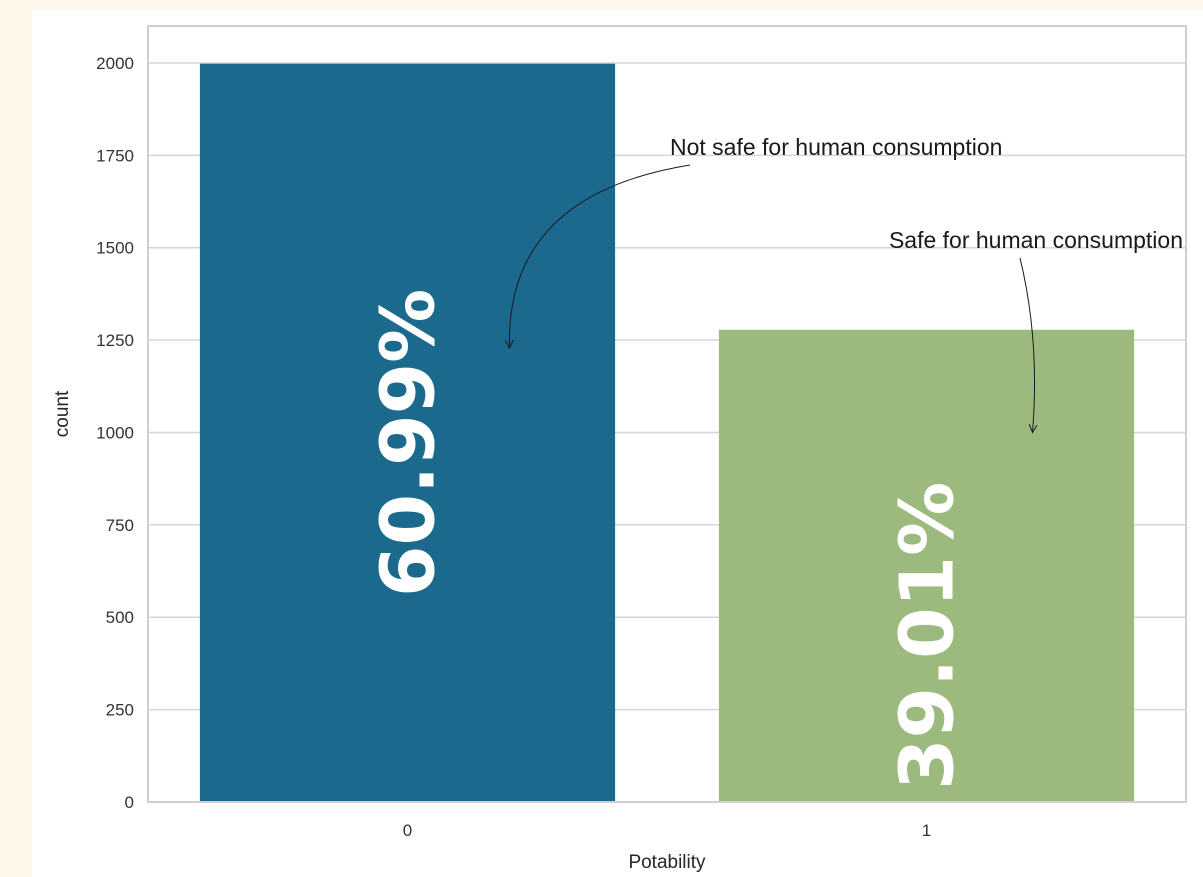 This screenshot has height=877, width=1203. Describe the element at coordinates (409, 443) in the screenshot. I see `bar-percent-label: 60.99%` at that location.